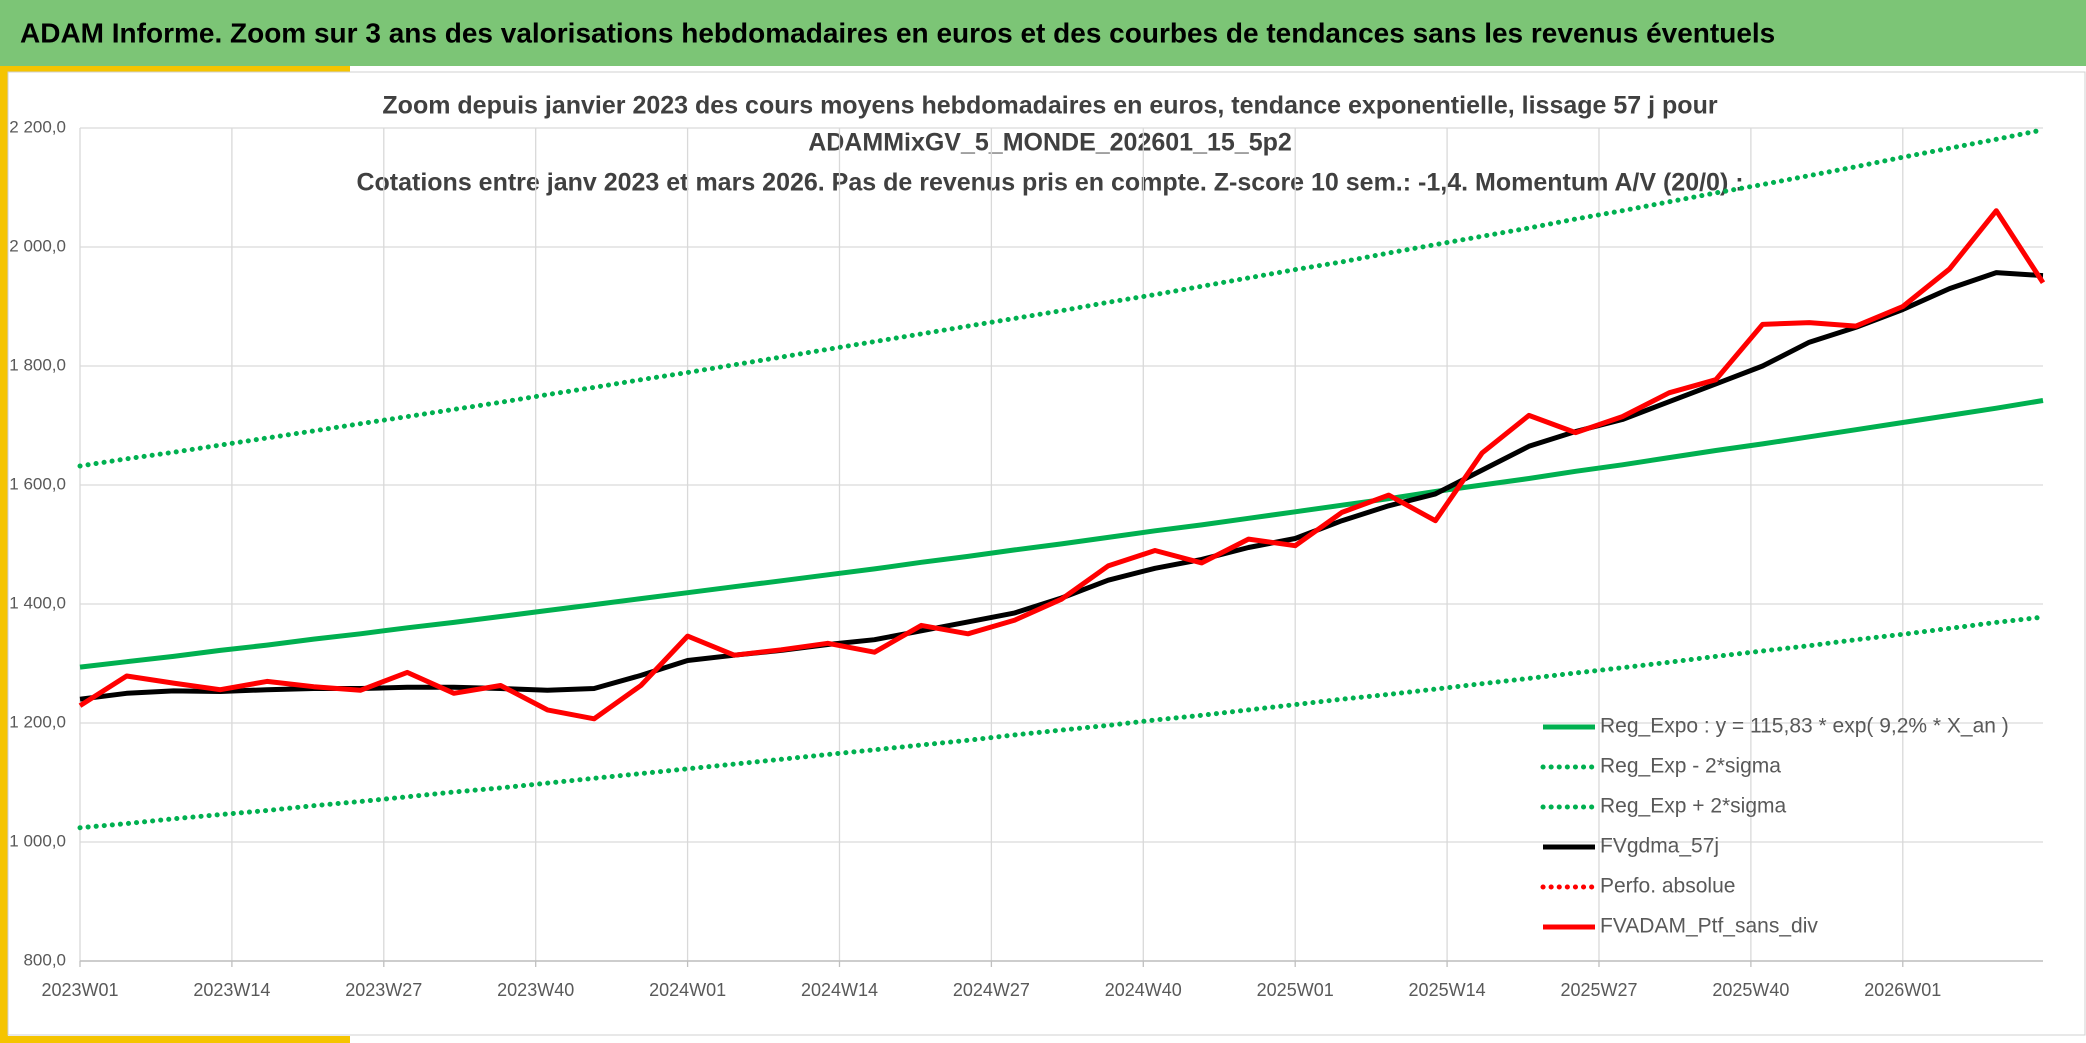 The width and height of the screenshot is (2086, 1043). What do you see at coordinates (991, 990) in the screenshot?
I see `x-tick-label: 2024W27` at bounding box center [991, 990].